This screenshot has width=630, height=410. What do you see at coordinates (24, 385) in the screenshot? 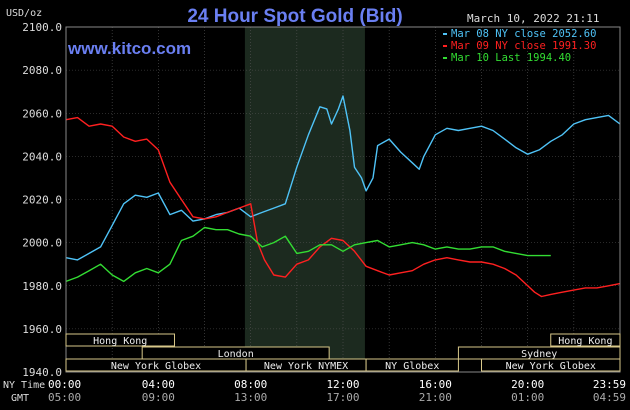
I see `x-axis-nytime-label: NY Time` at bounding box center [24, 385].